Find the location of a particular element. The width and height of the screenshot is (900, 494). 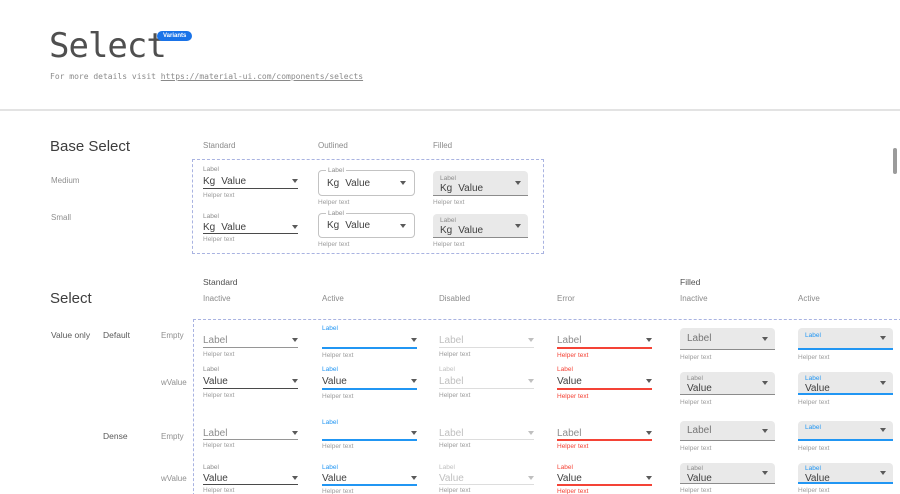

base-select-filled-small: Label Kg Value Helper text is located at coordinates (480, 231).